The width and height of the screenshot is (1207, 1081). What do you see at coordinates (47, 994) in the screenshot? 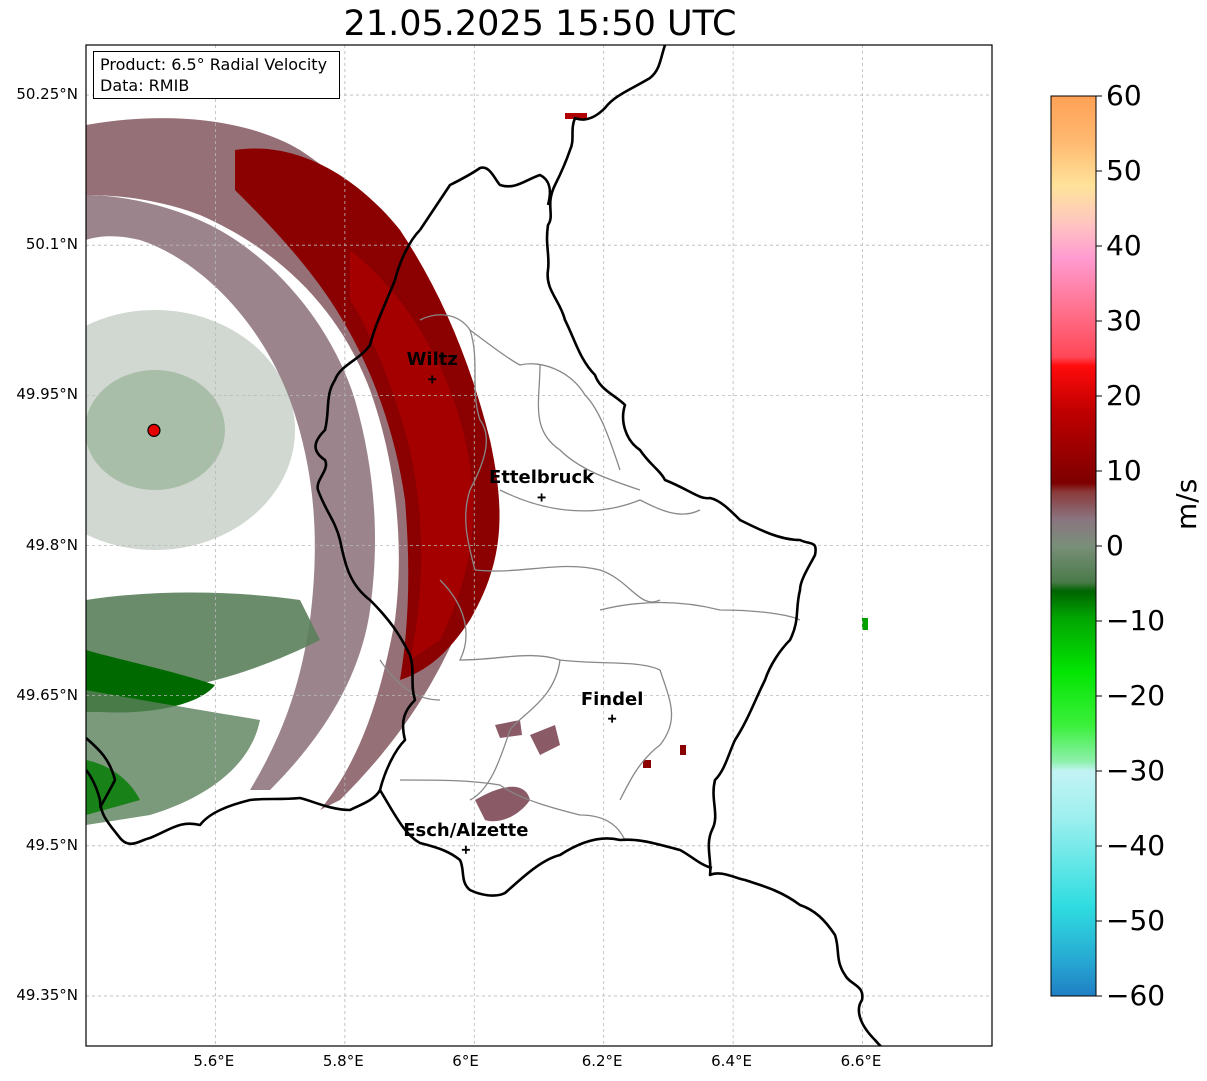
I see `lat-tick-label: 49.35°N` at bounding box center [47, 994].